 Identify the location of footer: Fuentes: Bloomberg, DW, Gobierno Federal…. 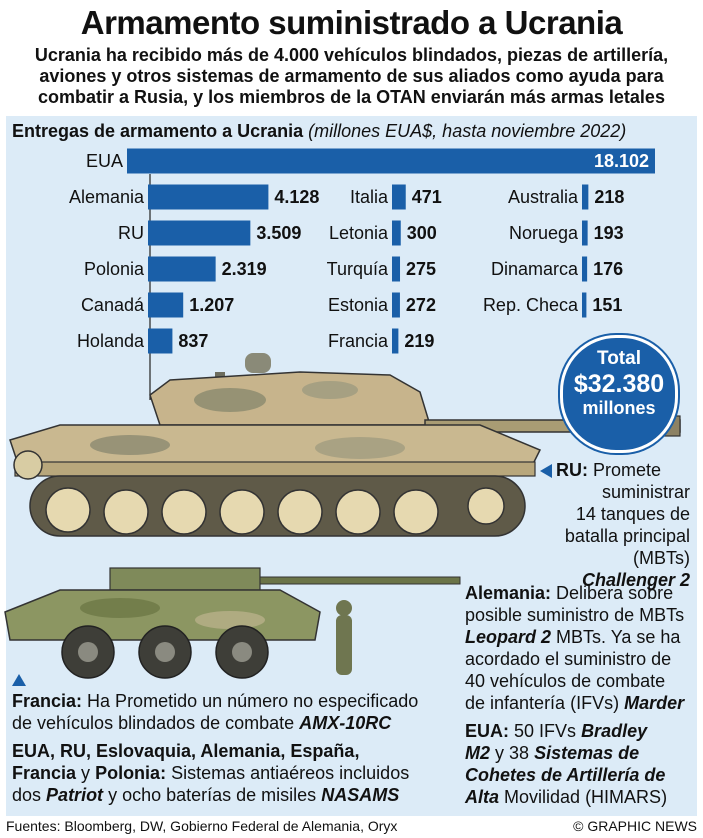
(351, 828).